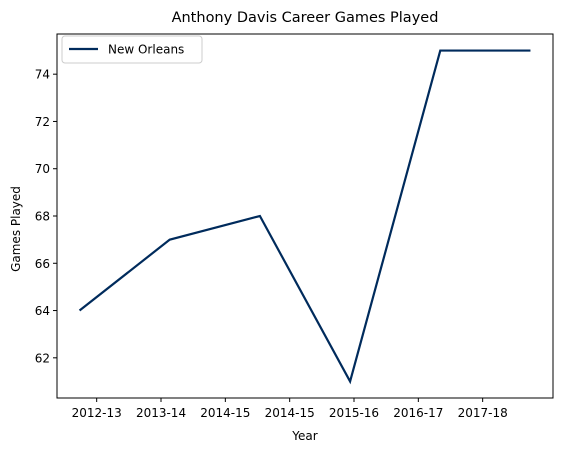 The image size is (566, 453). What do you see at coordinates (304, 436) in the screenshot?
I see `x-axis-label: Year` at bounding box center [304, 436].